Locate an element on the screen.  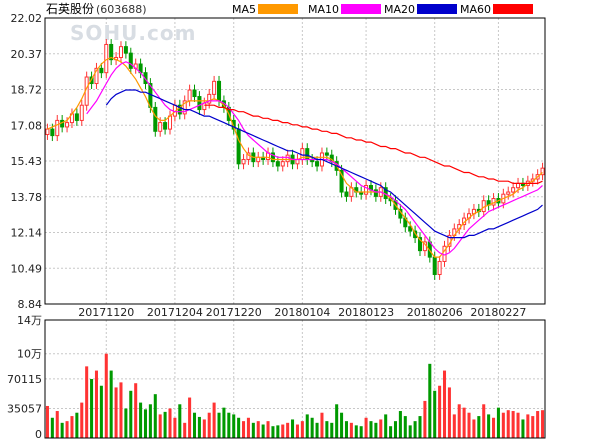
volume-tick-label: 14万 is located at coordinates (29, 320).